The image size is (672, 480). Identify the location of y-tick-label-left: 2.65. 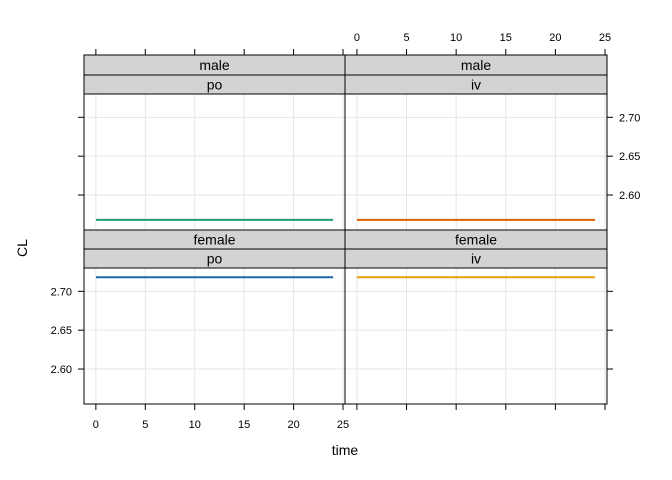
(61, 331).